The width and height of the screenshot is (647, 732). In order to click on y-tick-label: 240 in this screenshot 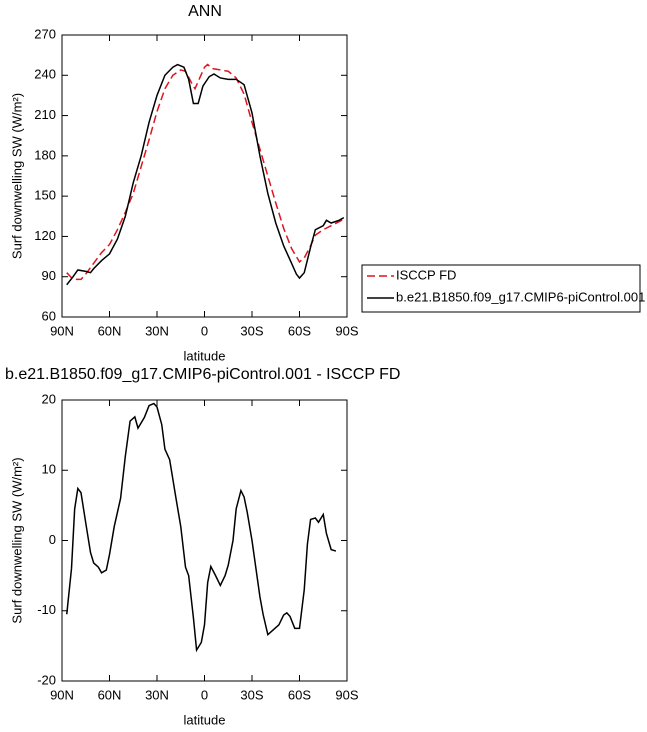, I will do `click(45, 74)`.